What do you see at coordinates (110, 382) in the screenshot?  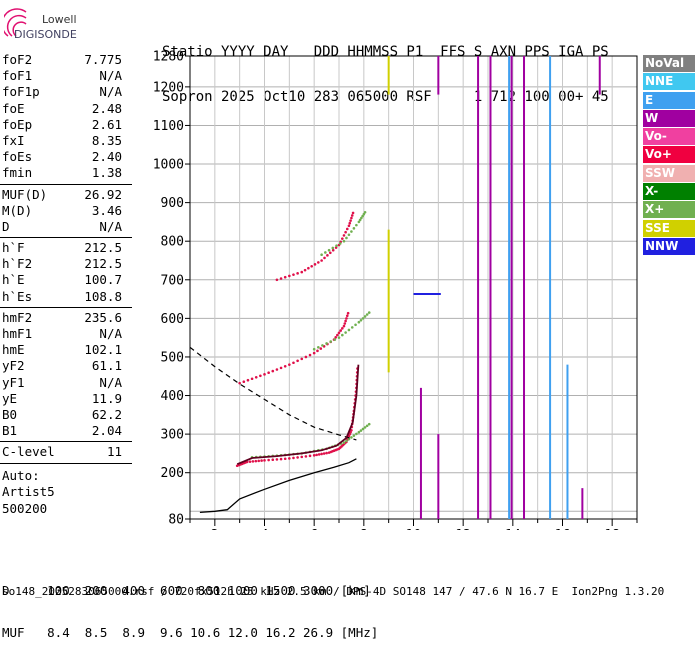 I see `param-value: N/A` at bounding box center [110, 382].